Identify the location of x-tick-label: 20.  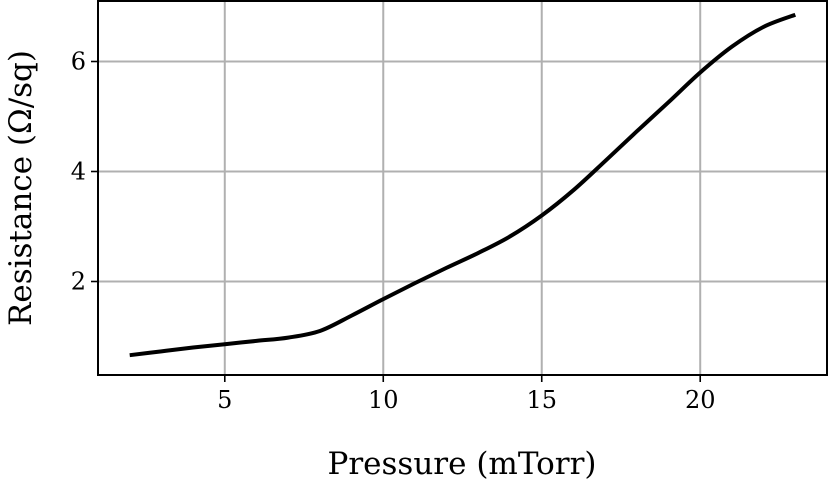
(700, 400).